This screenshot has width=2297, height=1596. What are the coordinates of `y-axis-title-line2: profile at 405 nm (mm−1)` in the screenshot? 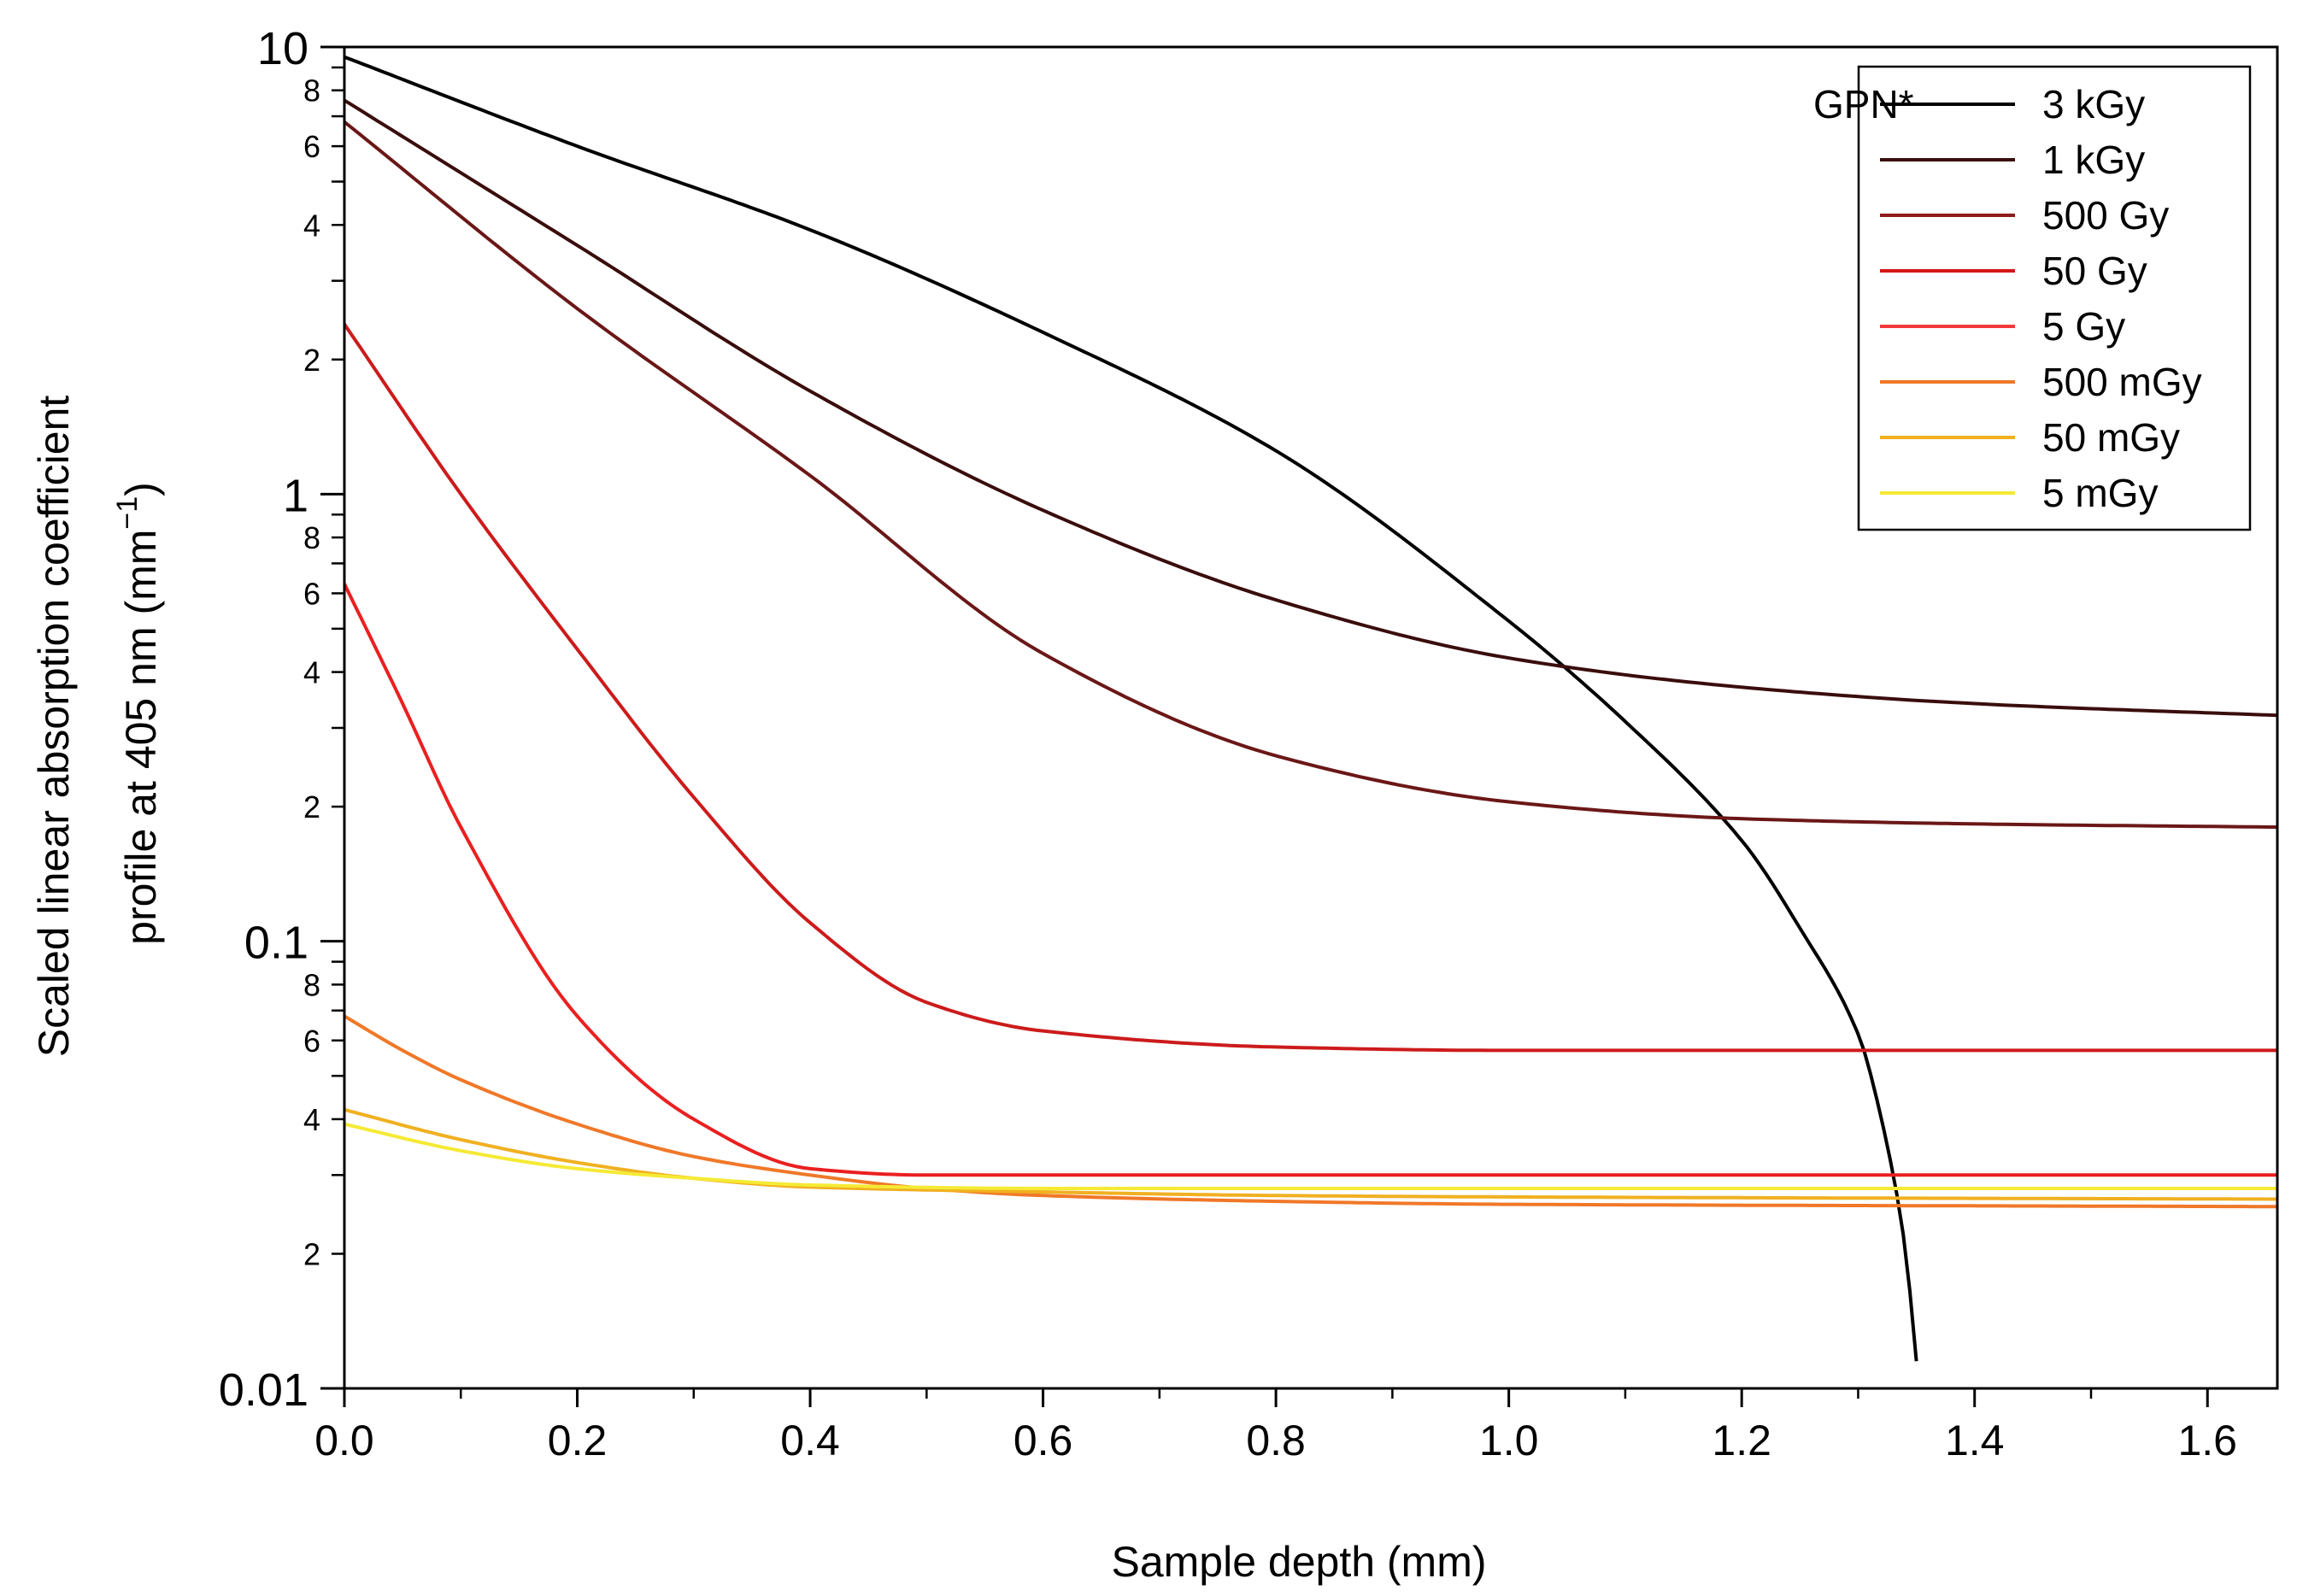 It's located at (138, 713).